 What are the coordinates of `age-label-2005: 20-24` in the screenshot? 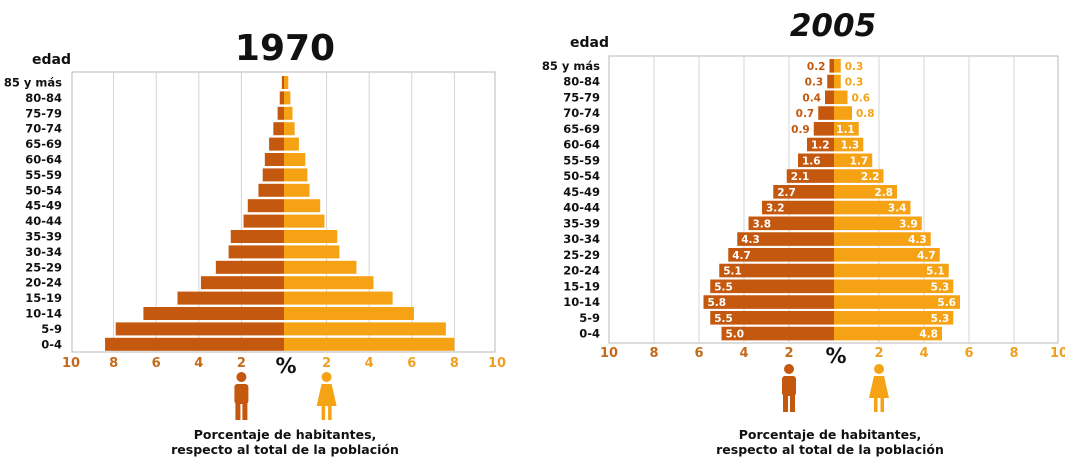 It's located at (581, 271).